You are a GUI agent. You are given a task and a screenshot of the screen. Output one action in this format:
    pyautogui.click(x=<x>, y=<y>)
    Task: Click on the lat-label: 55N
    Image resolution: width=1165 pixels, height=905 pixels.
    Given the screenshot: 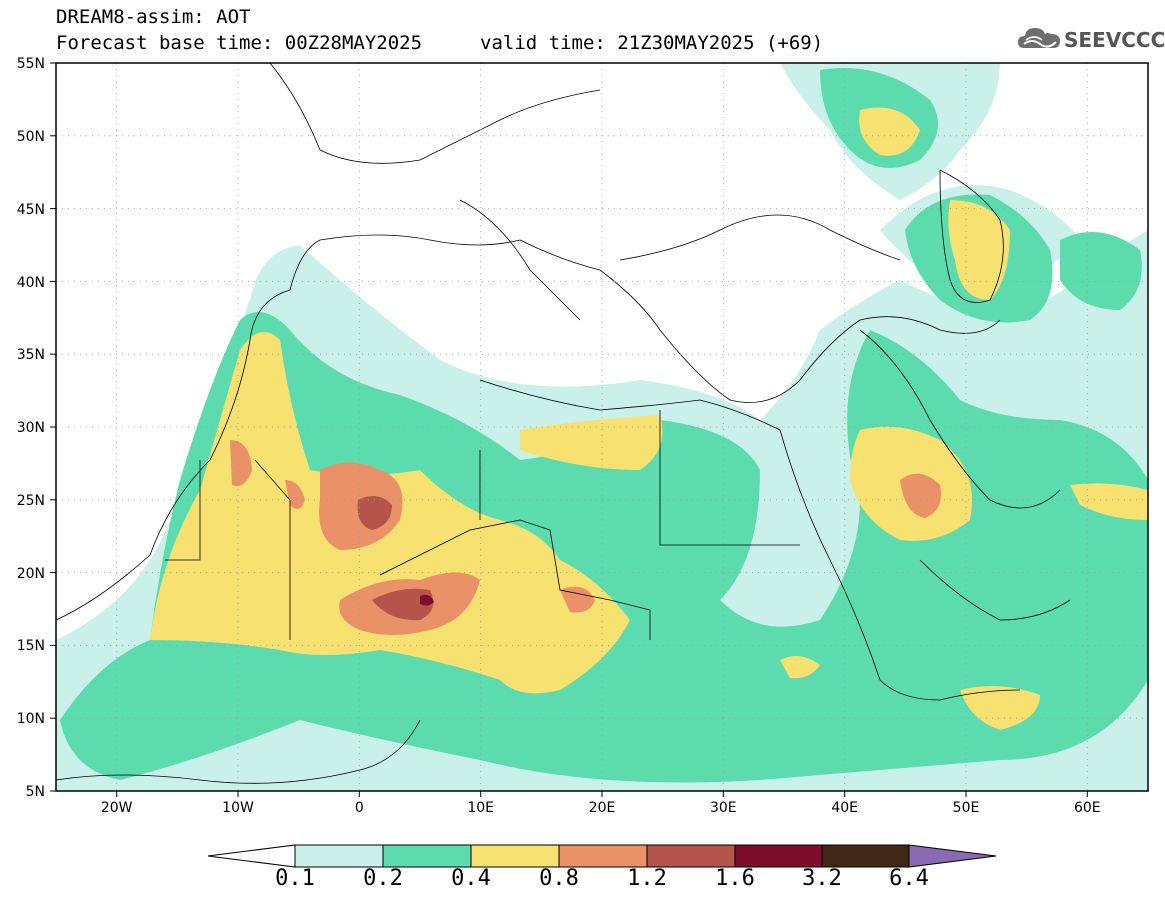 What is the action you would take?
    pyautogui.click(x=31, y=64)
    